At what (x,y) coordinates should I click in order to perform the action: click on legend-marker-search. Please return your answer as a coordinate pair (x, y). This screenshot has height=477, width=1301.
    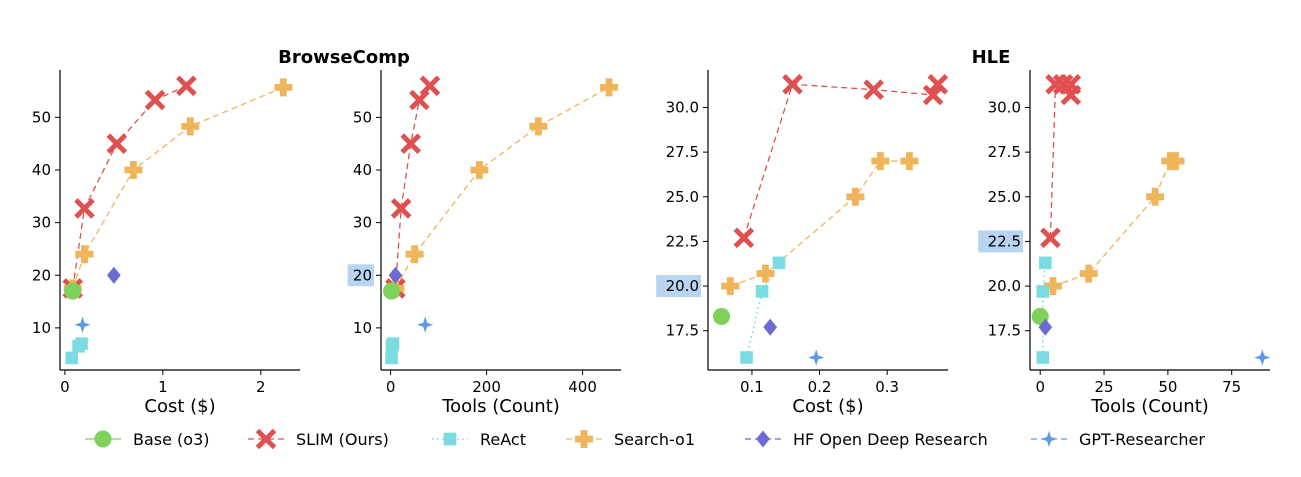
    Looking at the image, I should click on (584, 439).